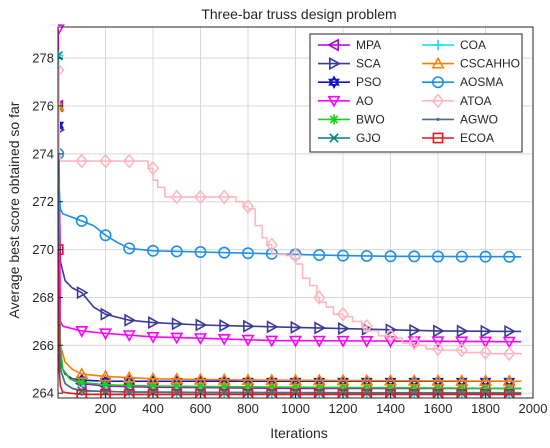  Describe the element at coordinates (438, 62) in the screenshot. I see `legend-marker-cscahho` at that location.